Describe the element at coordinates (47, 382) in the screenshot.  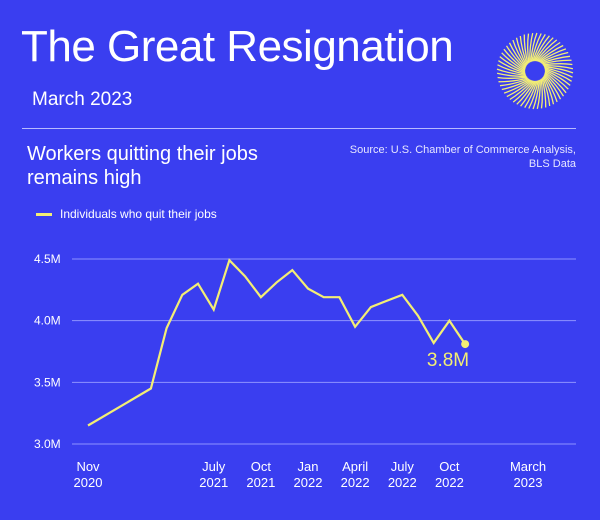
I see `y-tick-label: 3.5M` at that location.